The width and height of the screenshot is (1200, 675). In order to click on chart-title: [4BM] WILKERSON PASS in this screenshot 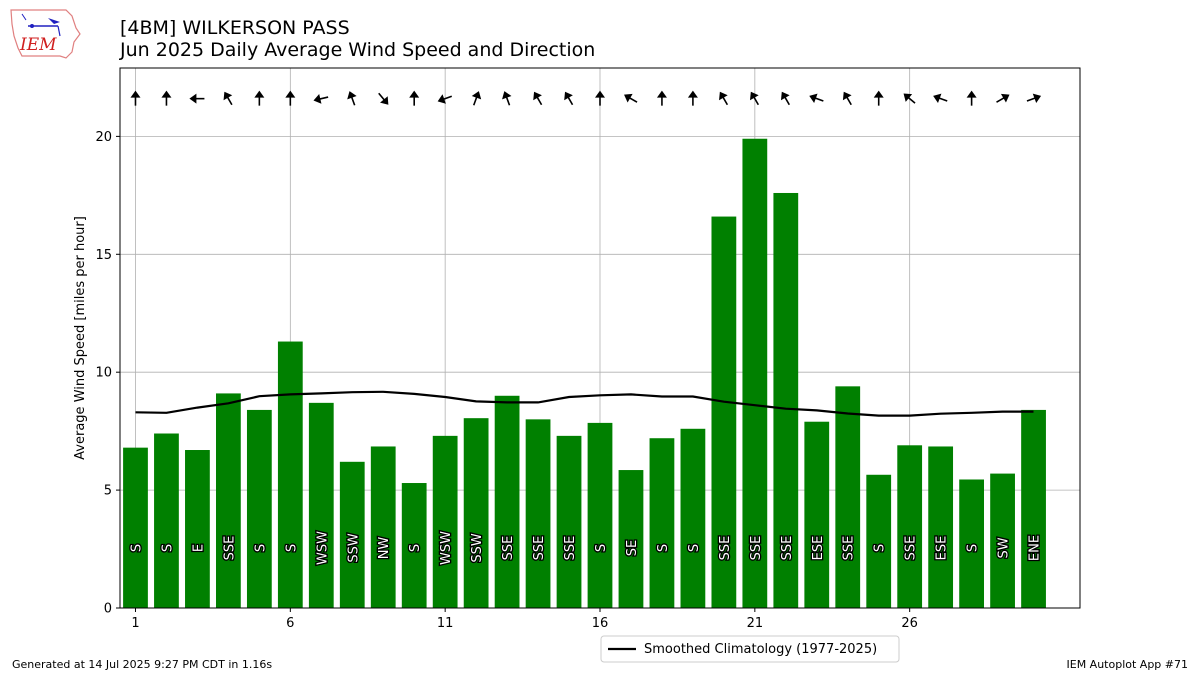, I will do `click(235, 28)`.